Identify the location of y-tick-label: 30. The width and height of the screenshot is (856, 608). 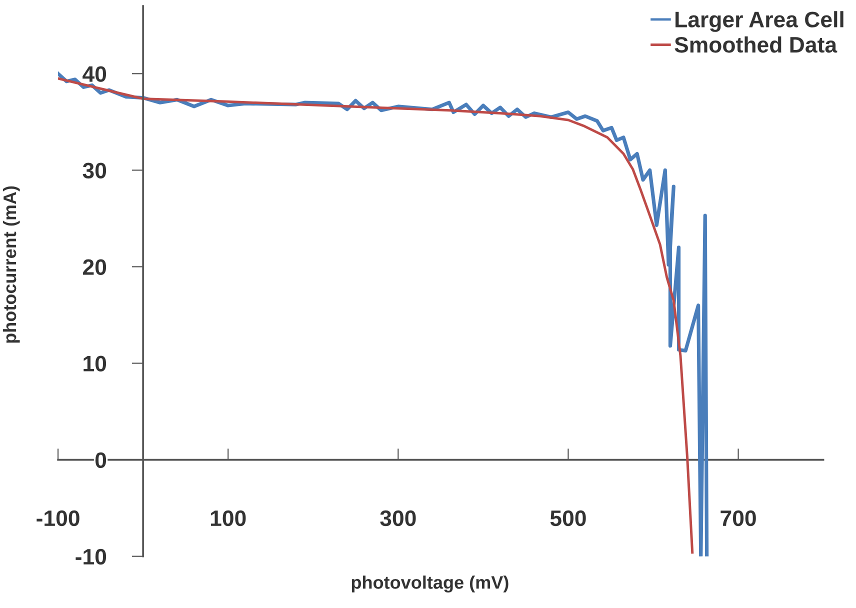
(94, 170).